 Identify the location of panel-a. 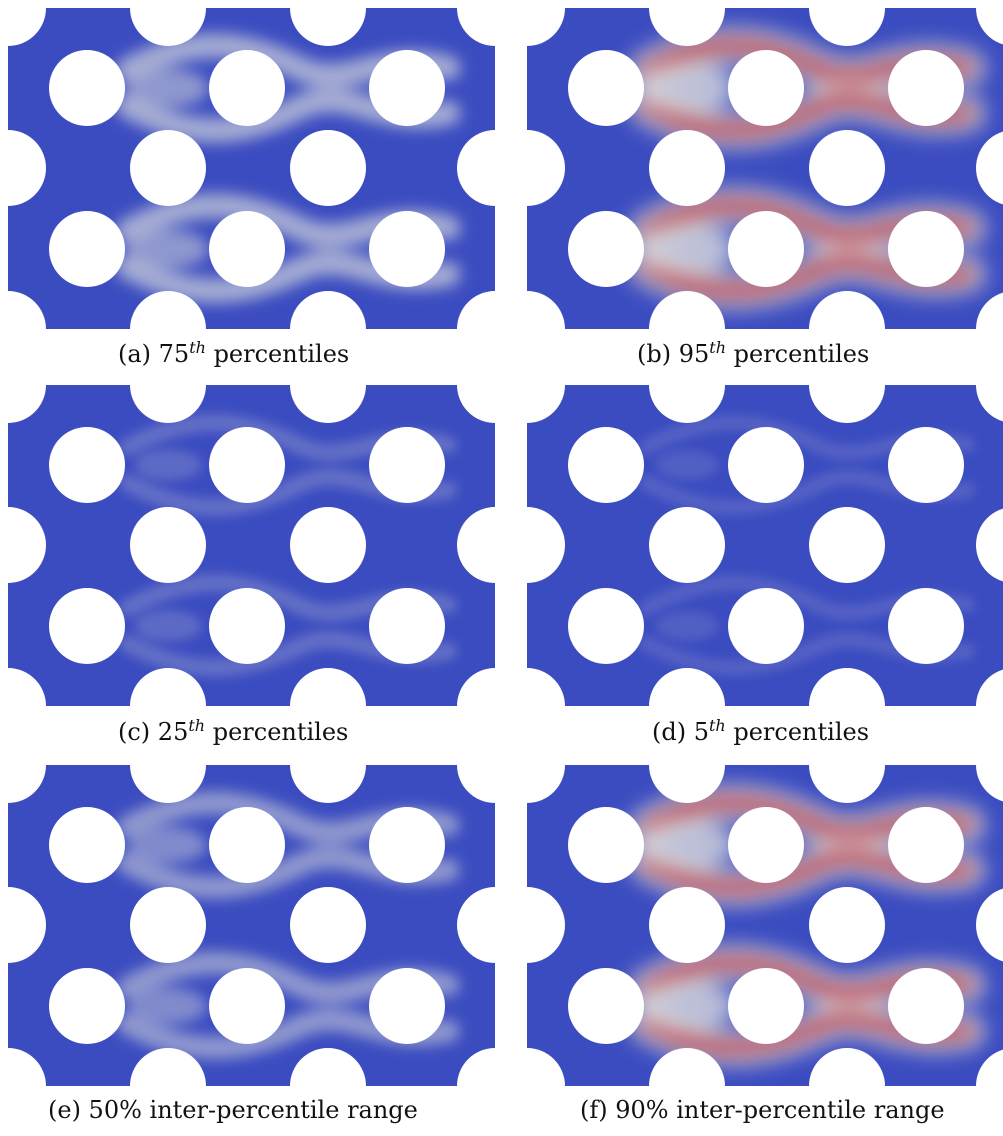
(251, 168).